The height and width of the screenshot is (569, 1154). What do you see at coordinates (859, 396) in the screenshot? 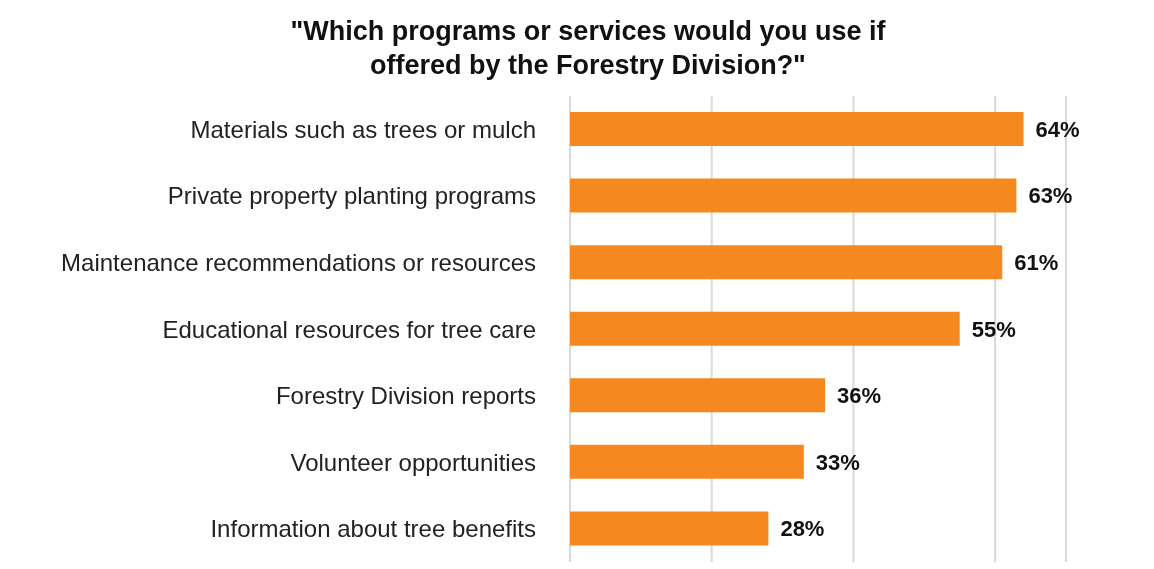
I see `data-label: 36%` at bounding box center [859, 396].